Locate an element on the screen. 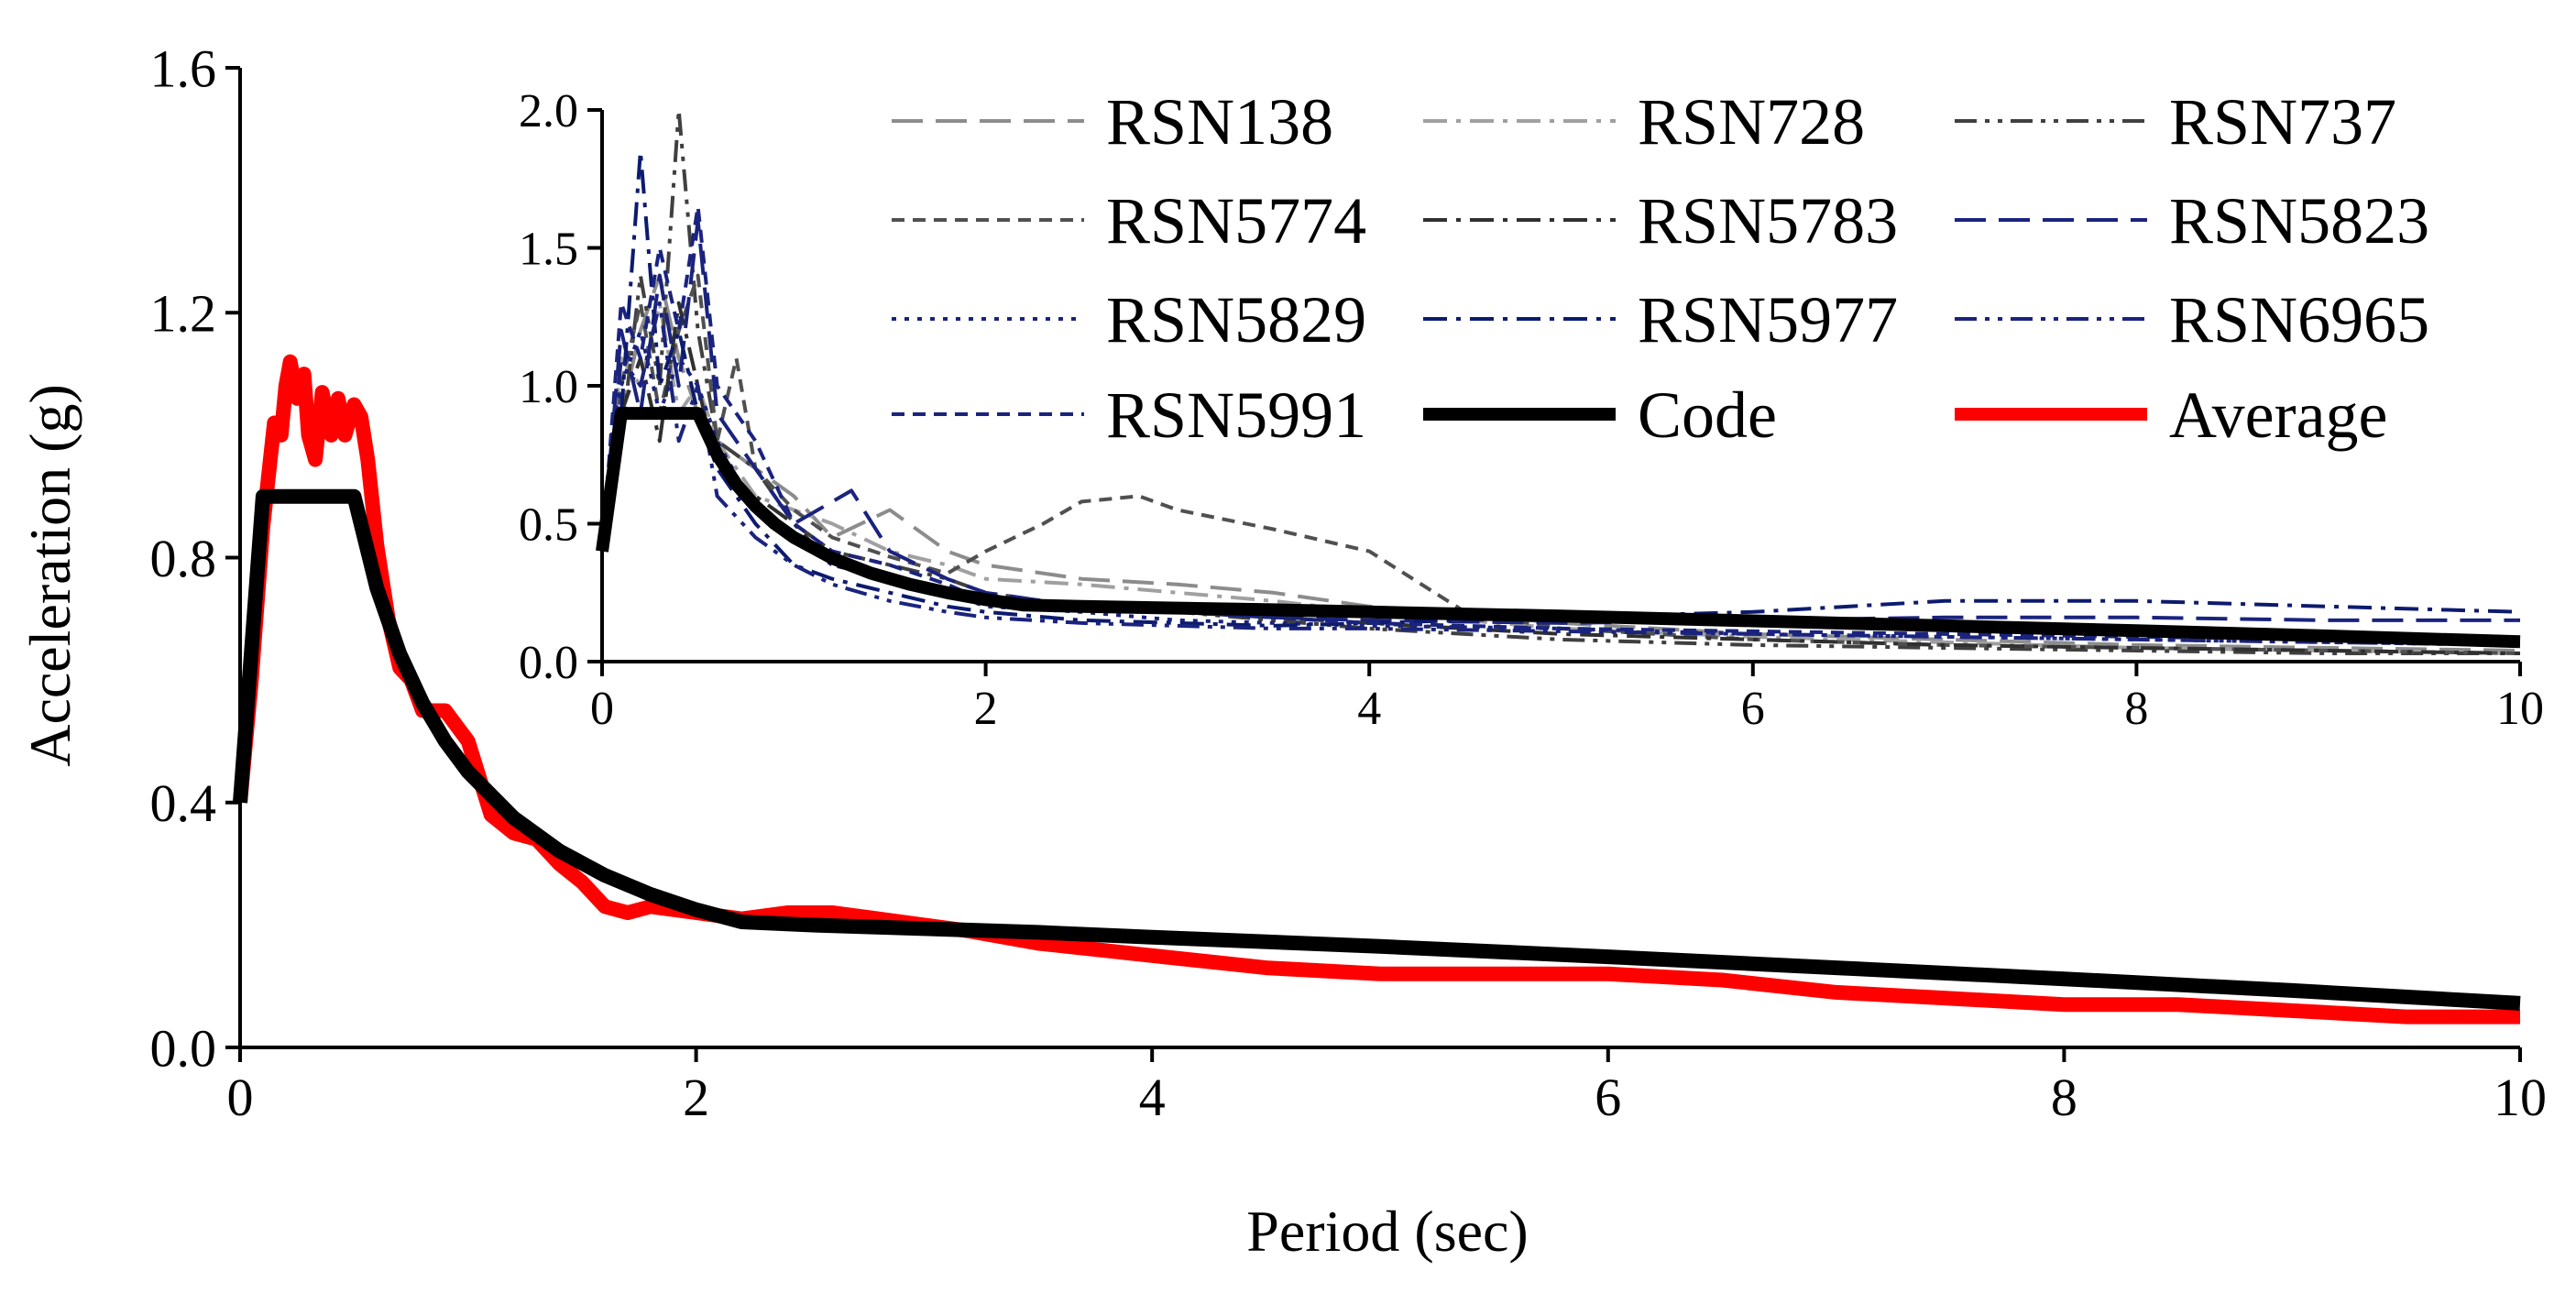  legend-label: RSN5783 is located at coordinates (1768, 221).